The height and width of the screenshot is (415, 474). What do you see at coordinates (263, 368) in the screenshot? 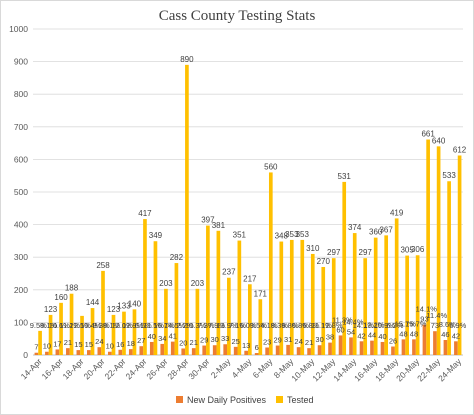
I see `x-tick-label: 6-May` at bounding box center [263, 368].